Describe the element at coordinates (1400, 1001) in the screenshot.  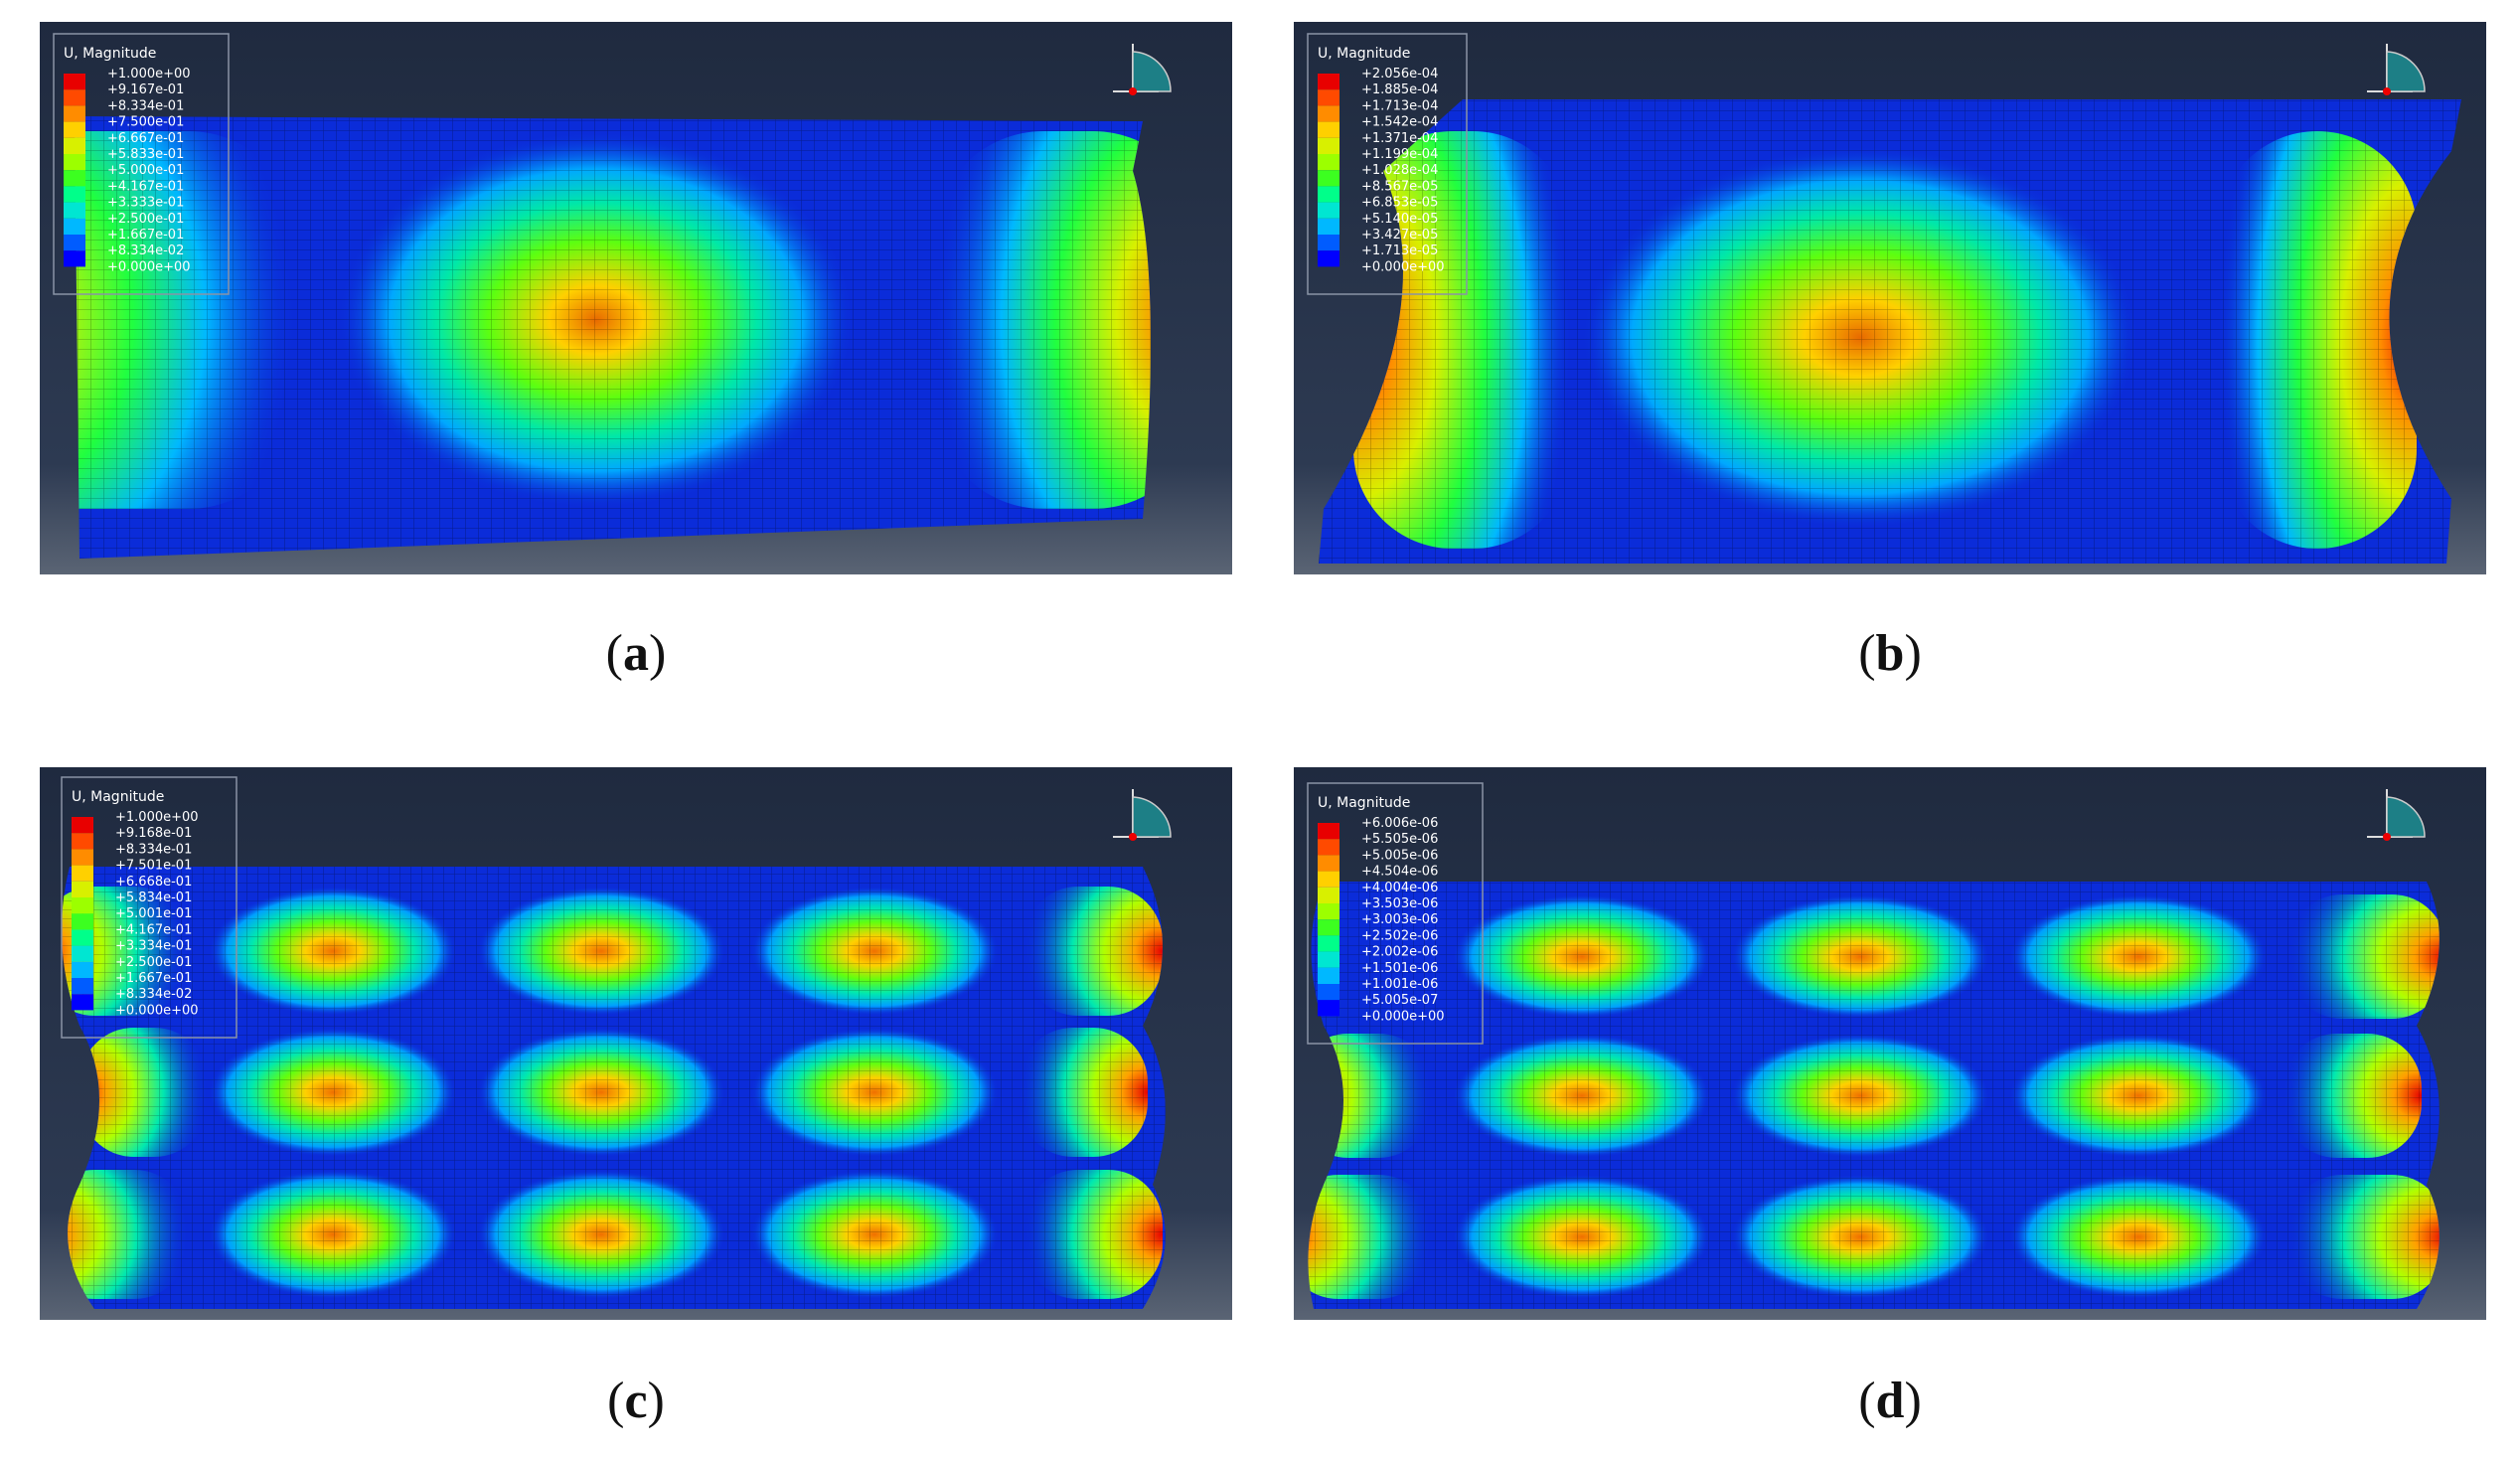
I see `legend-value: +5.005e-07` at that location.